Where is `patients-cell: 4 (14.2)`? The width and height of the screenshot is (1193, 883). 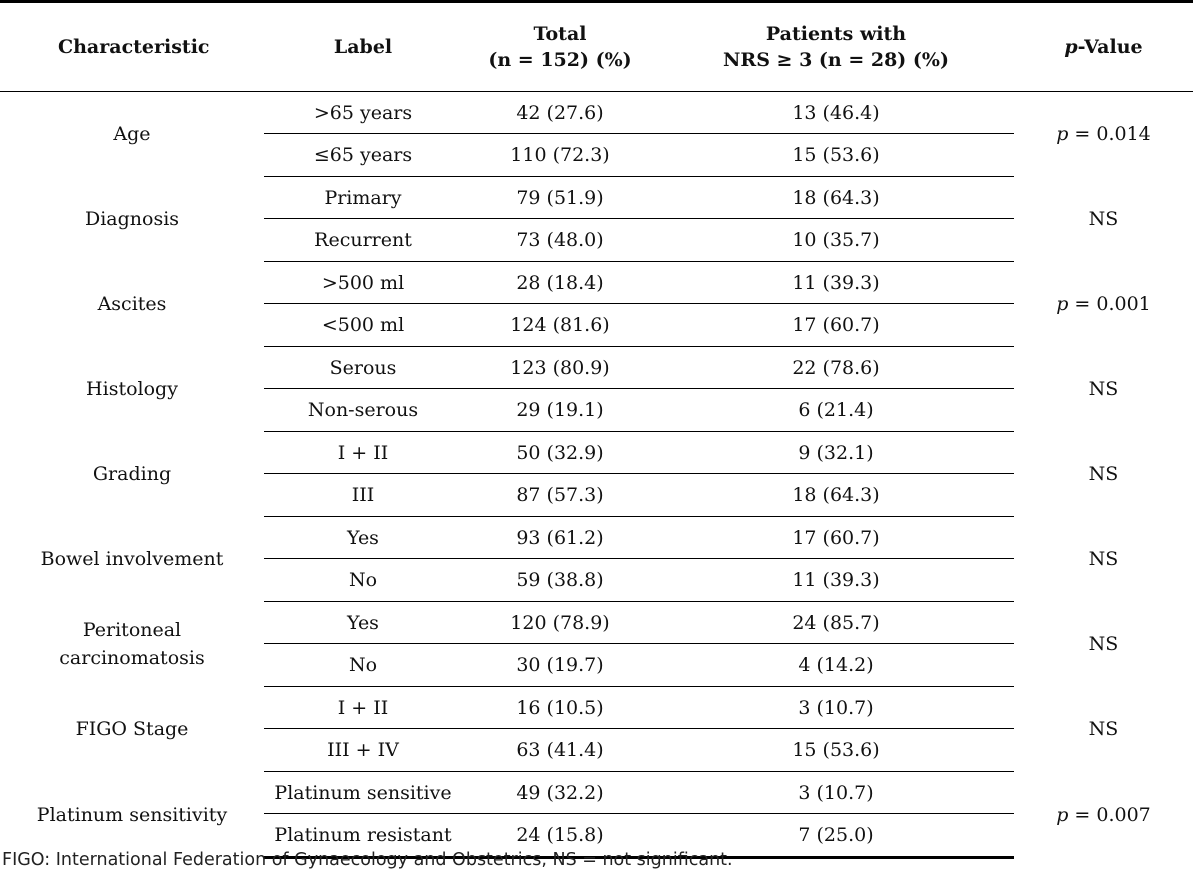
patients-cell: 4 (14.2) is located at coordinates (836, 665).